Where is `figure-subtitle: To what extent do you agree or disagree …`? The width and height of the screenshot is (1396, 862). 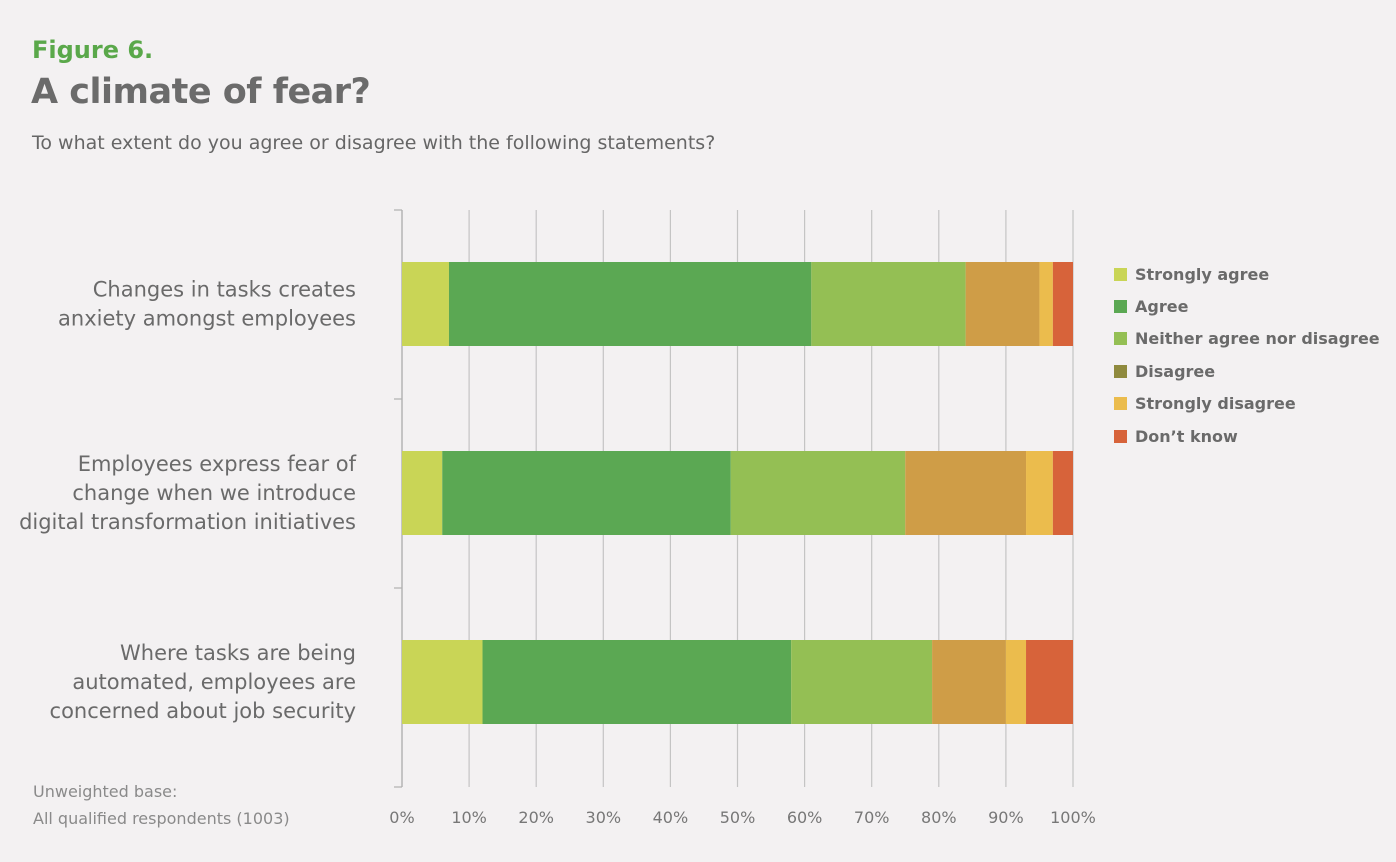 figure-subtitle: To what extent do you agree or disagree … is located at coordinates (374, 143).